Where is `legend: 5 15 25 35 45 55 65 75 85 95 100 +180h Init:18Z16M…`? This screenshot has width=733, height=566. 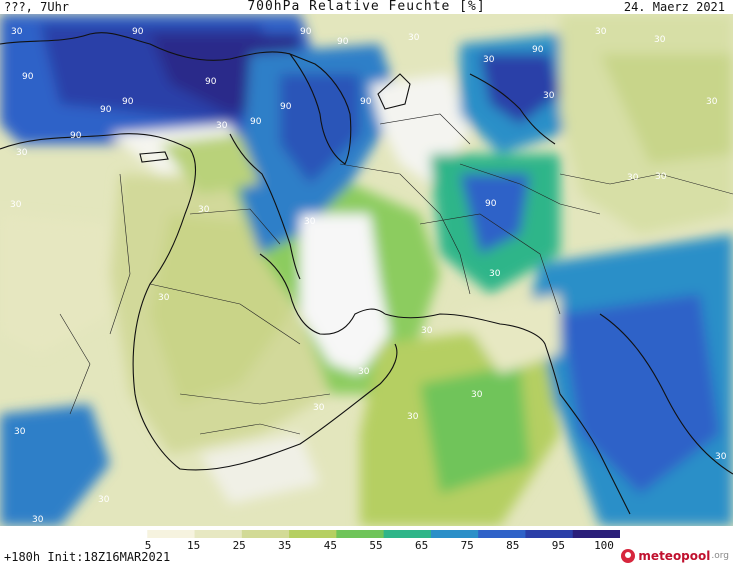
legend: 5 15 25 35 45 55 65 75 85 95 100 +180h Init:18Z16M… is located at coordinates (366, 546).